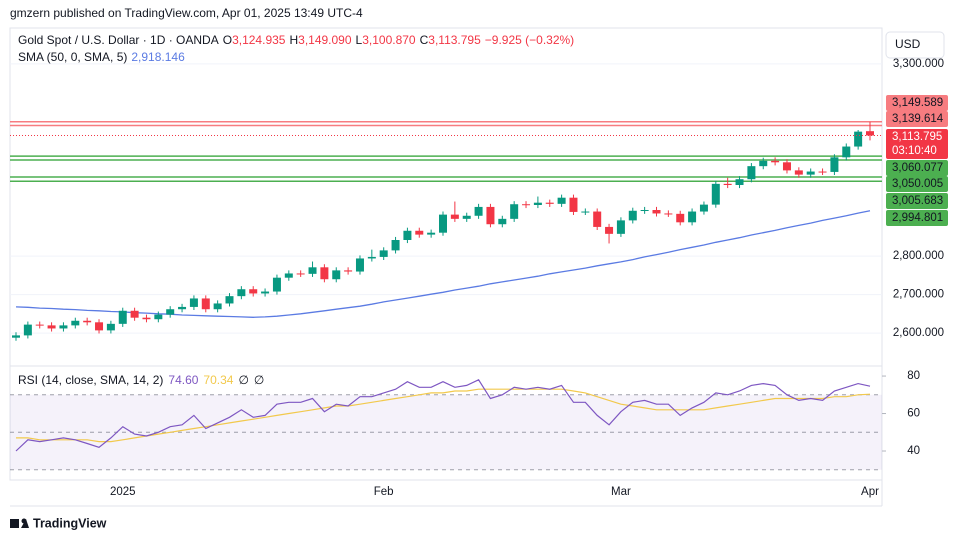 The height and width of the screenshot is (542, 964). I want to click on y-tick-label: 2,800.000, so click(918, 256).